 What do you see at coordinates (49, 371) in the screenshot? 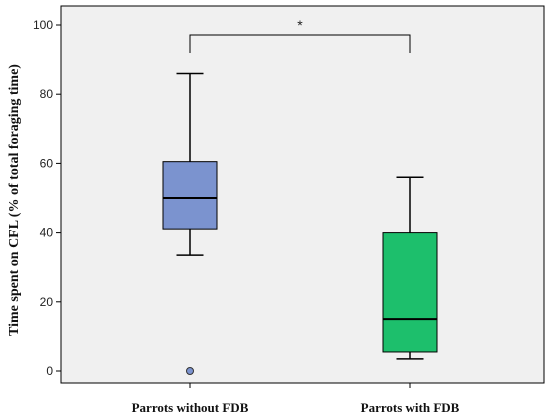
I see `y-tick-label: 0` at bounding box center [49, 371].